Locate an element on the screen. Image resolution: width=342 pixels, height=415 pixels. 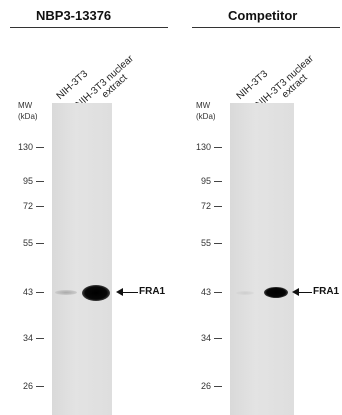
panel-title: NBP3-13376 is located at coordinates (74, 15).